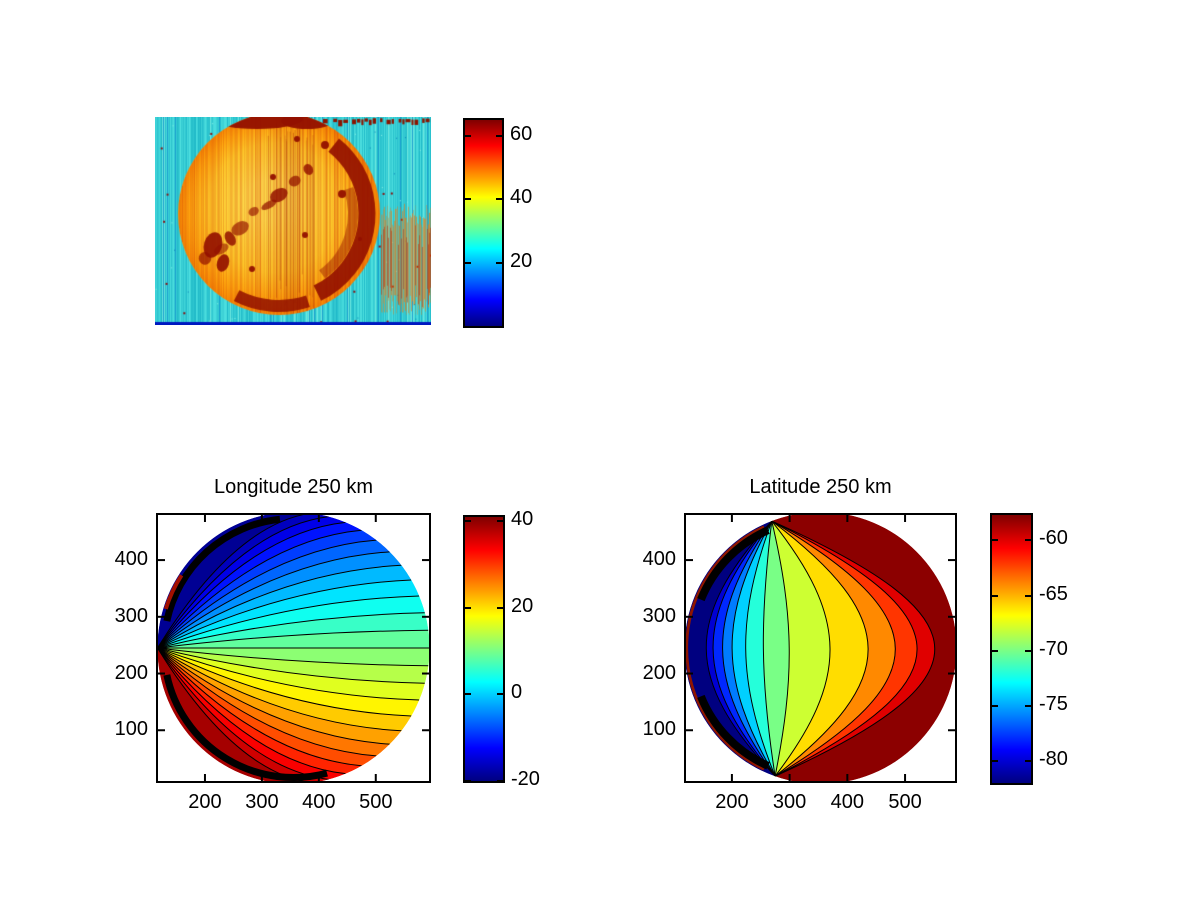 Image resolution: width=1200 pixels, height=901 pixels. I want to click on colorbar-tick-label: -65, so click(1053, 593).